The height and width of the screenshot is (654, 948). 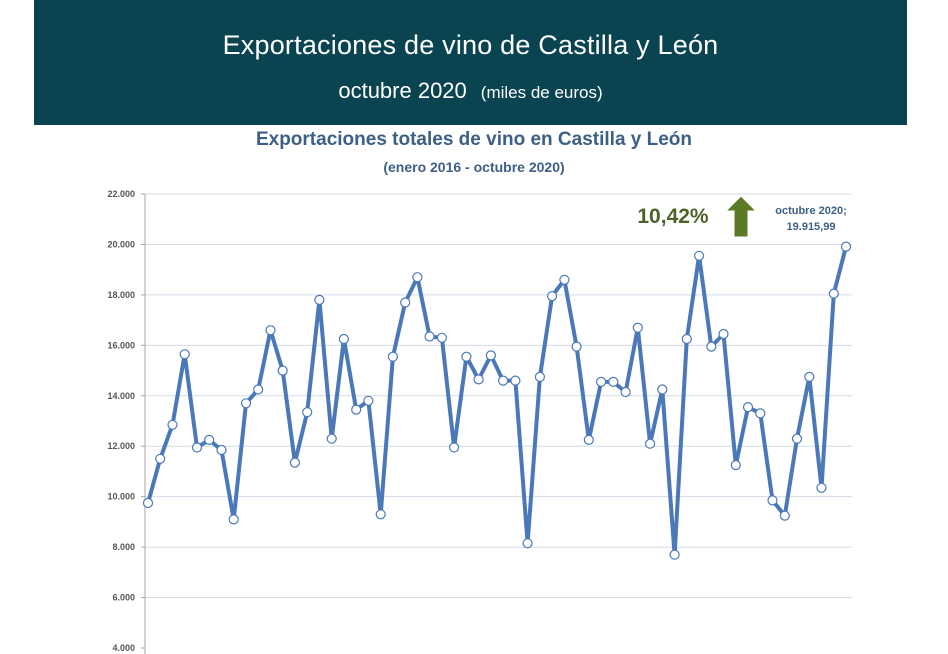 What do you see at coordinates (811, 227) in the screenshot?
I see `last-point-label-line2: 19.915,99` at bounding box center [811, 227].